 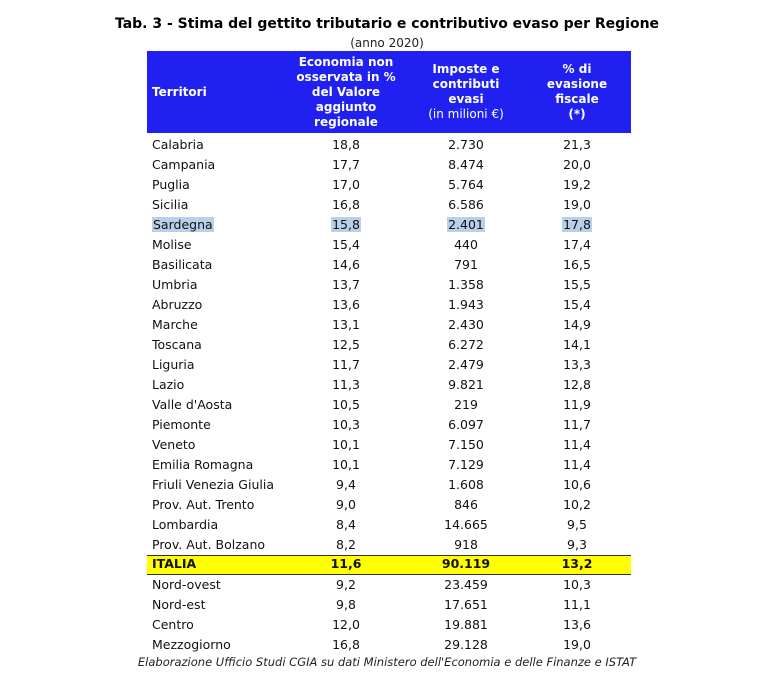 I want to click on cell-text: 791, so click(x=466, y=264).